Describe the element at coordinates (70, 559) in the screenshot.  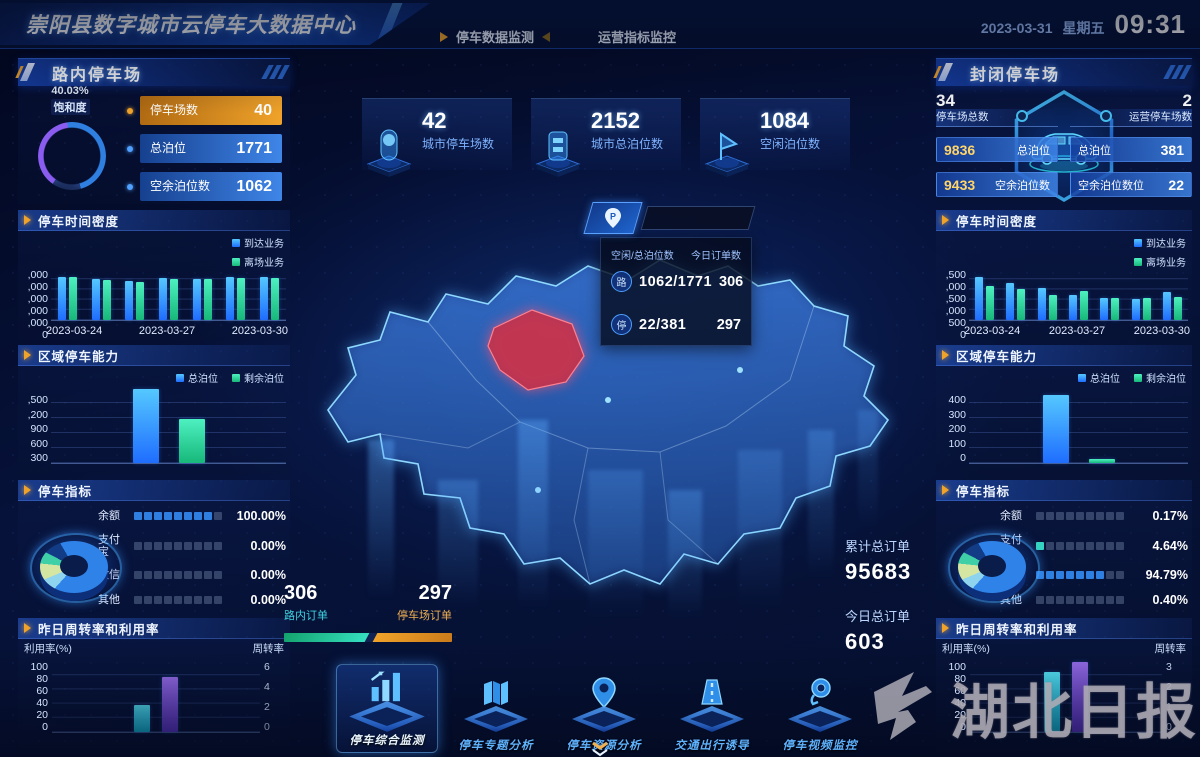
I see `payment-donut-chart` at that location.